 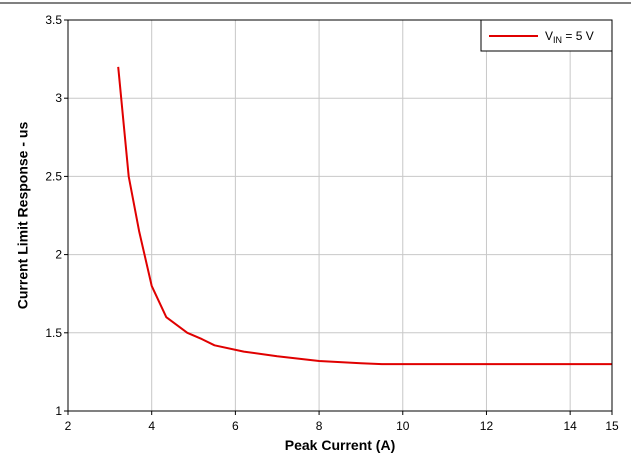 What do you see at coordinates (612, 426) in the screenshot?
I see `x-tick-label: 15` at bounding box center [612, 426].